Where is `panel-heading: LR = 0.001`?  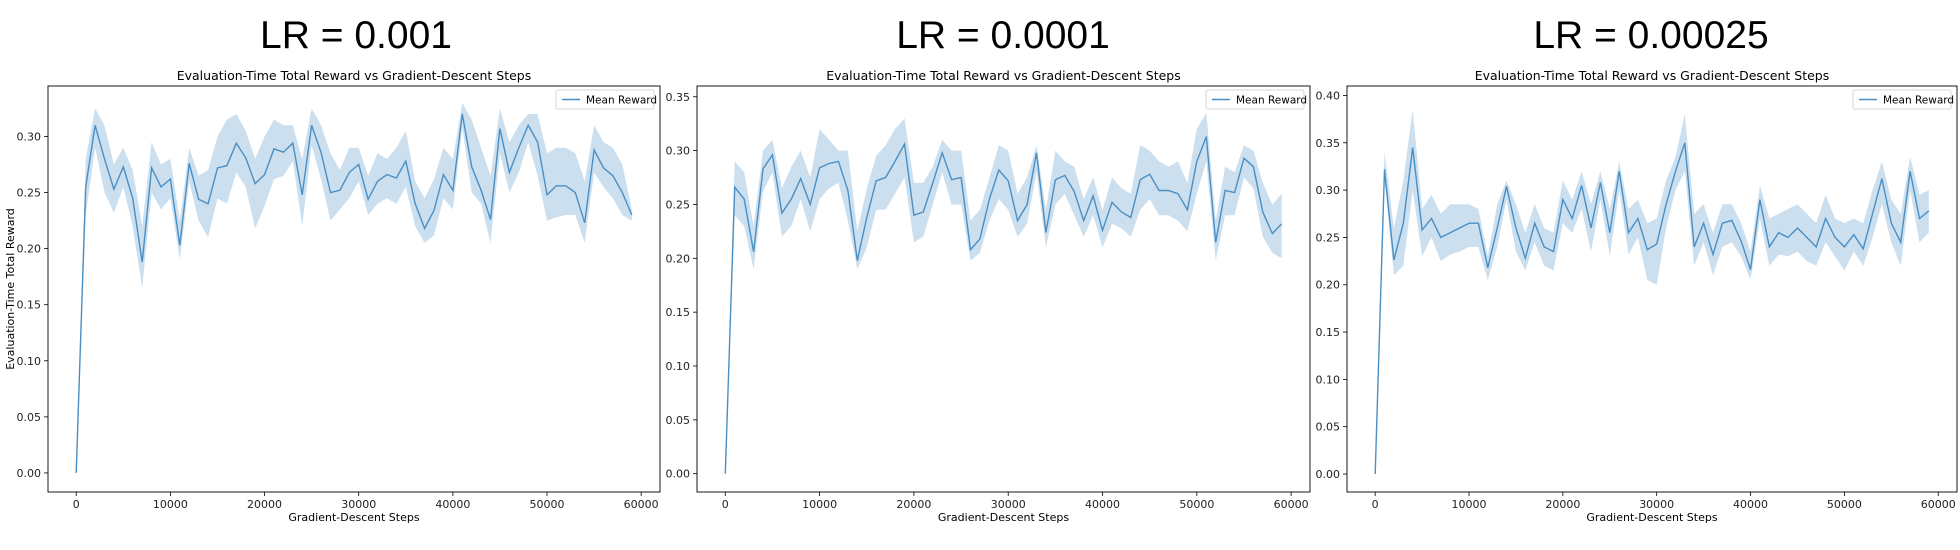
panel-heading: LR = 0.001 is located at coordinates (356, 35).